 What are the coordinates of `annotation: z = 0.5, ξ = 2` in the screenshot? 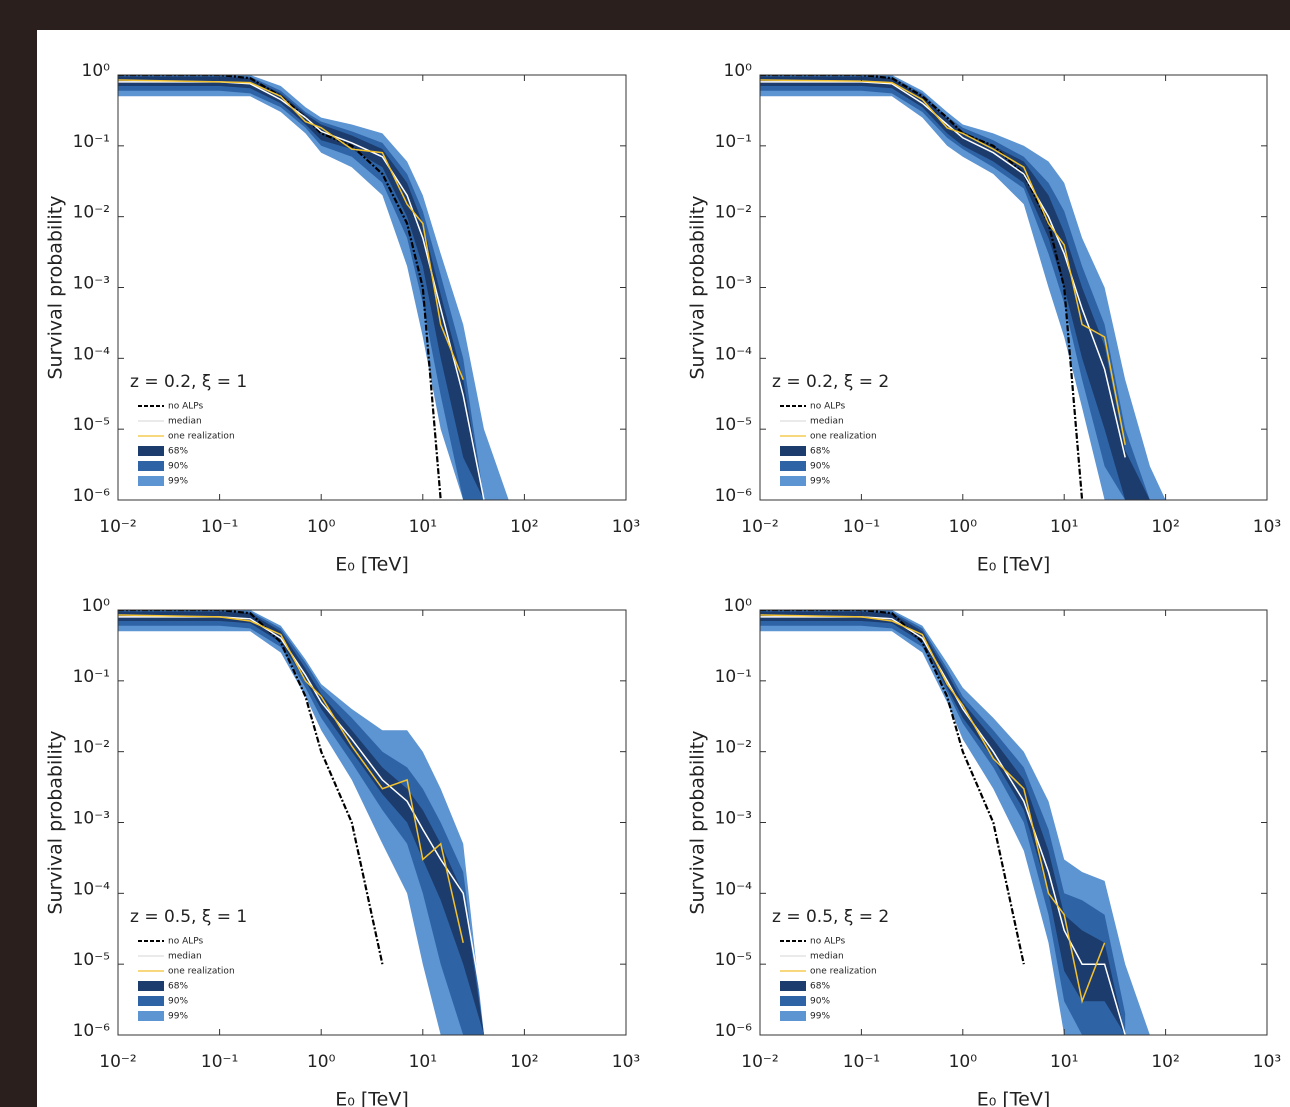 It's located at (830, 917).